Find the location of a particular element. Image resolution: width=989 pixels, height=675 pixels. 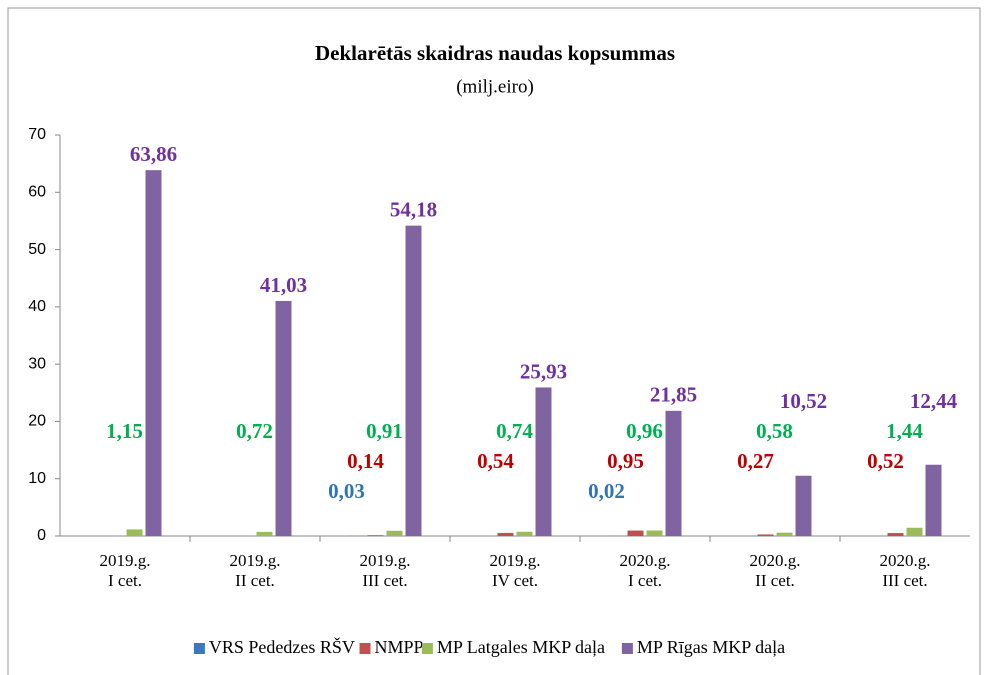

chart-title: Deklarētās skaidras naudas kopsummas is located at coordinates (495, 53).